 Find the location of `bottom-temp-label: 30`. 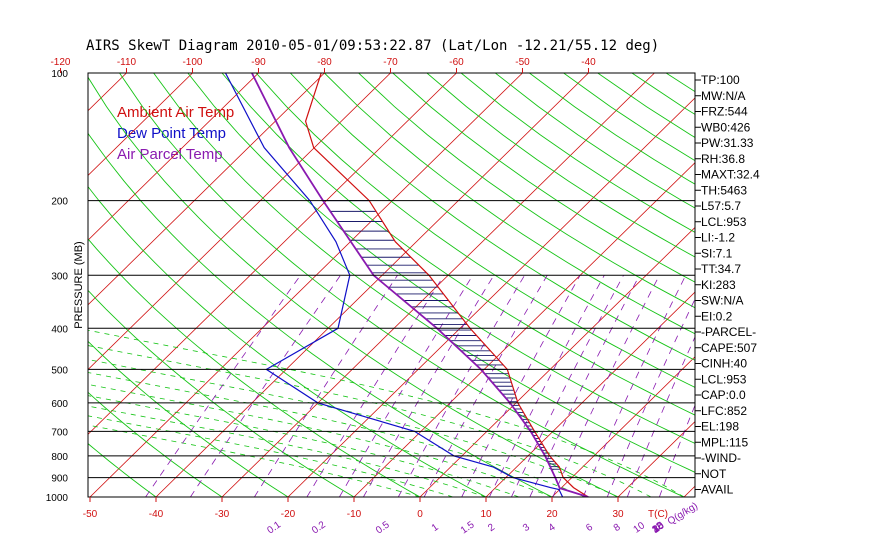

bottom-temp-label: 30 is located at coordinates (618, 514).